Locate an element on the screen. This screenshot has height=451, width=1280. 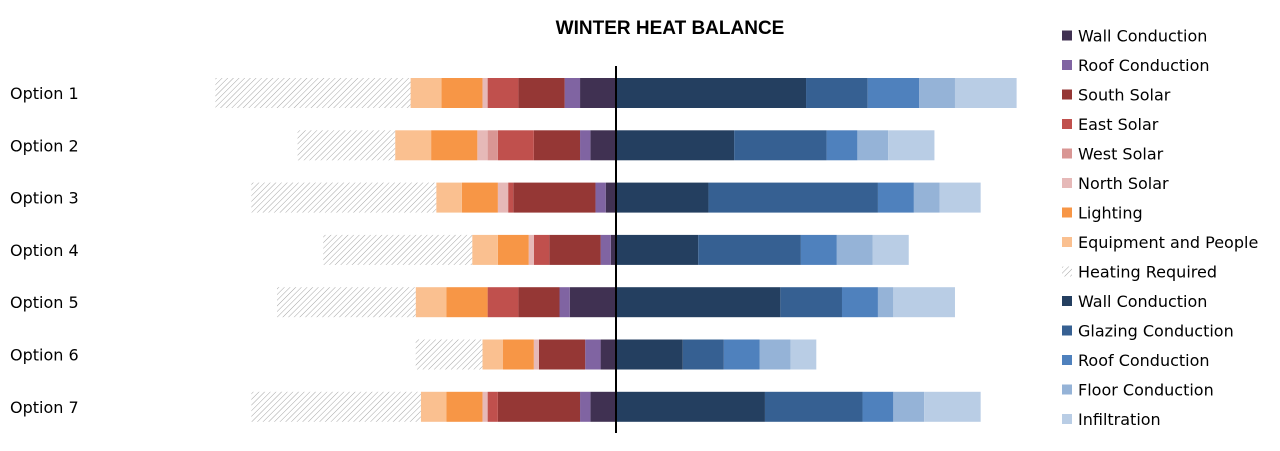
category-label-option-2: Option 2 is located at coordinates (44, 145).